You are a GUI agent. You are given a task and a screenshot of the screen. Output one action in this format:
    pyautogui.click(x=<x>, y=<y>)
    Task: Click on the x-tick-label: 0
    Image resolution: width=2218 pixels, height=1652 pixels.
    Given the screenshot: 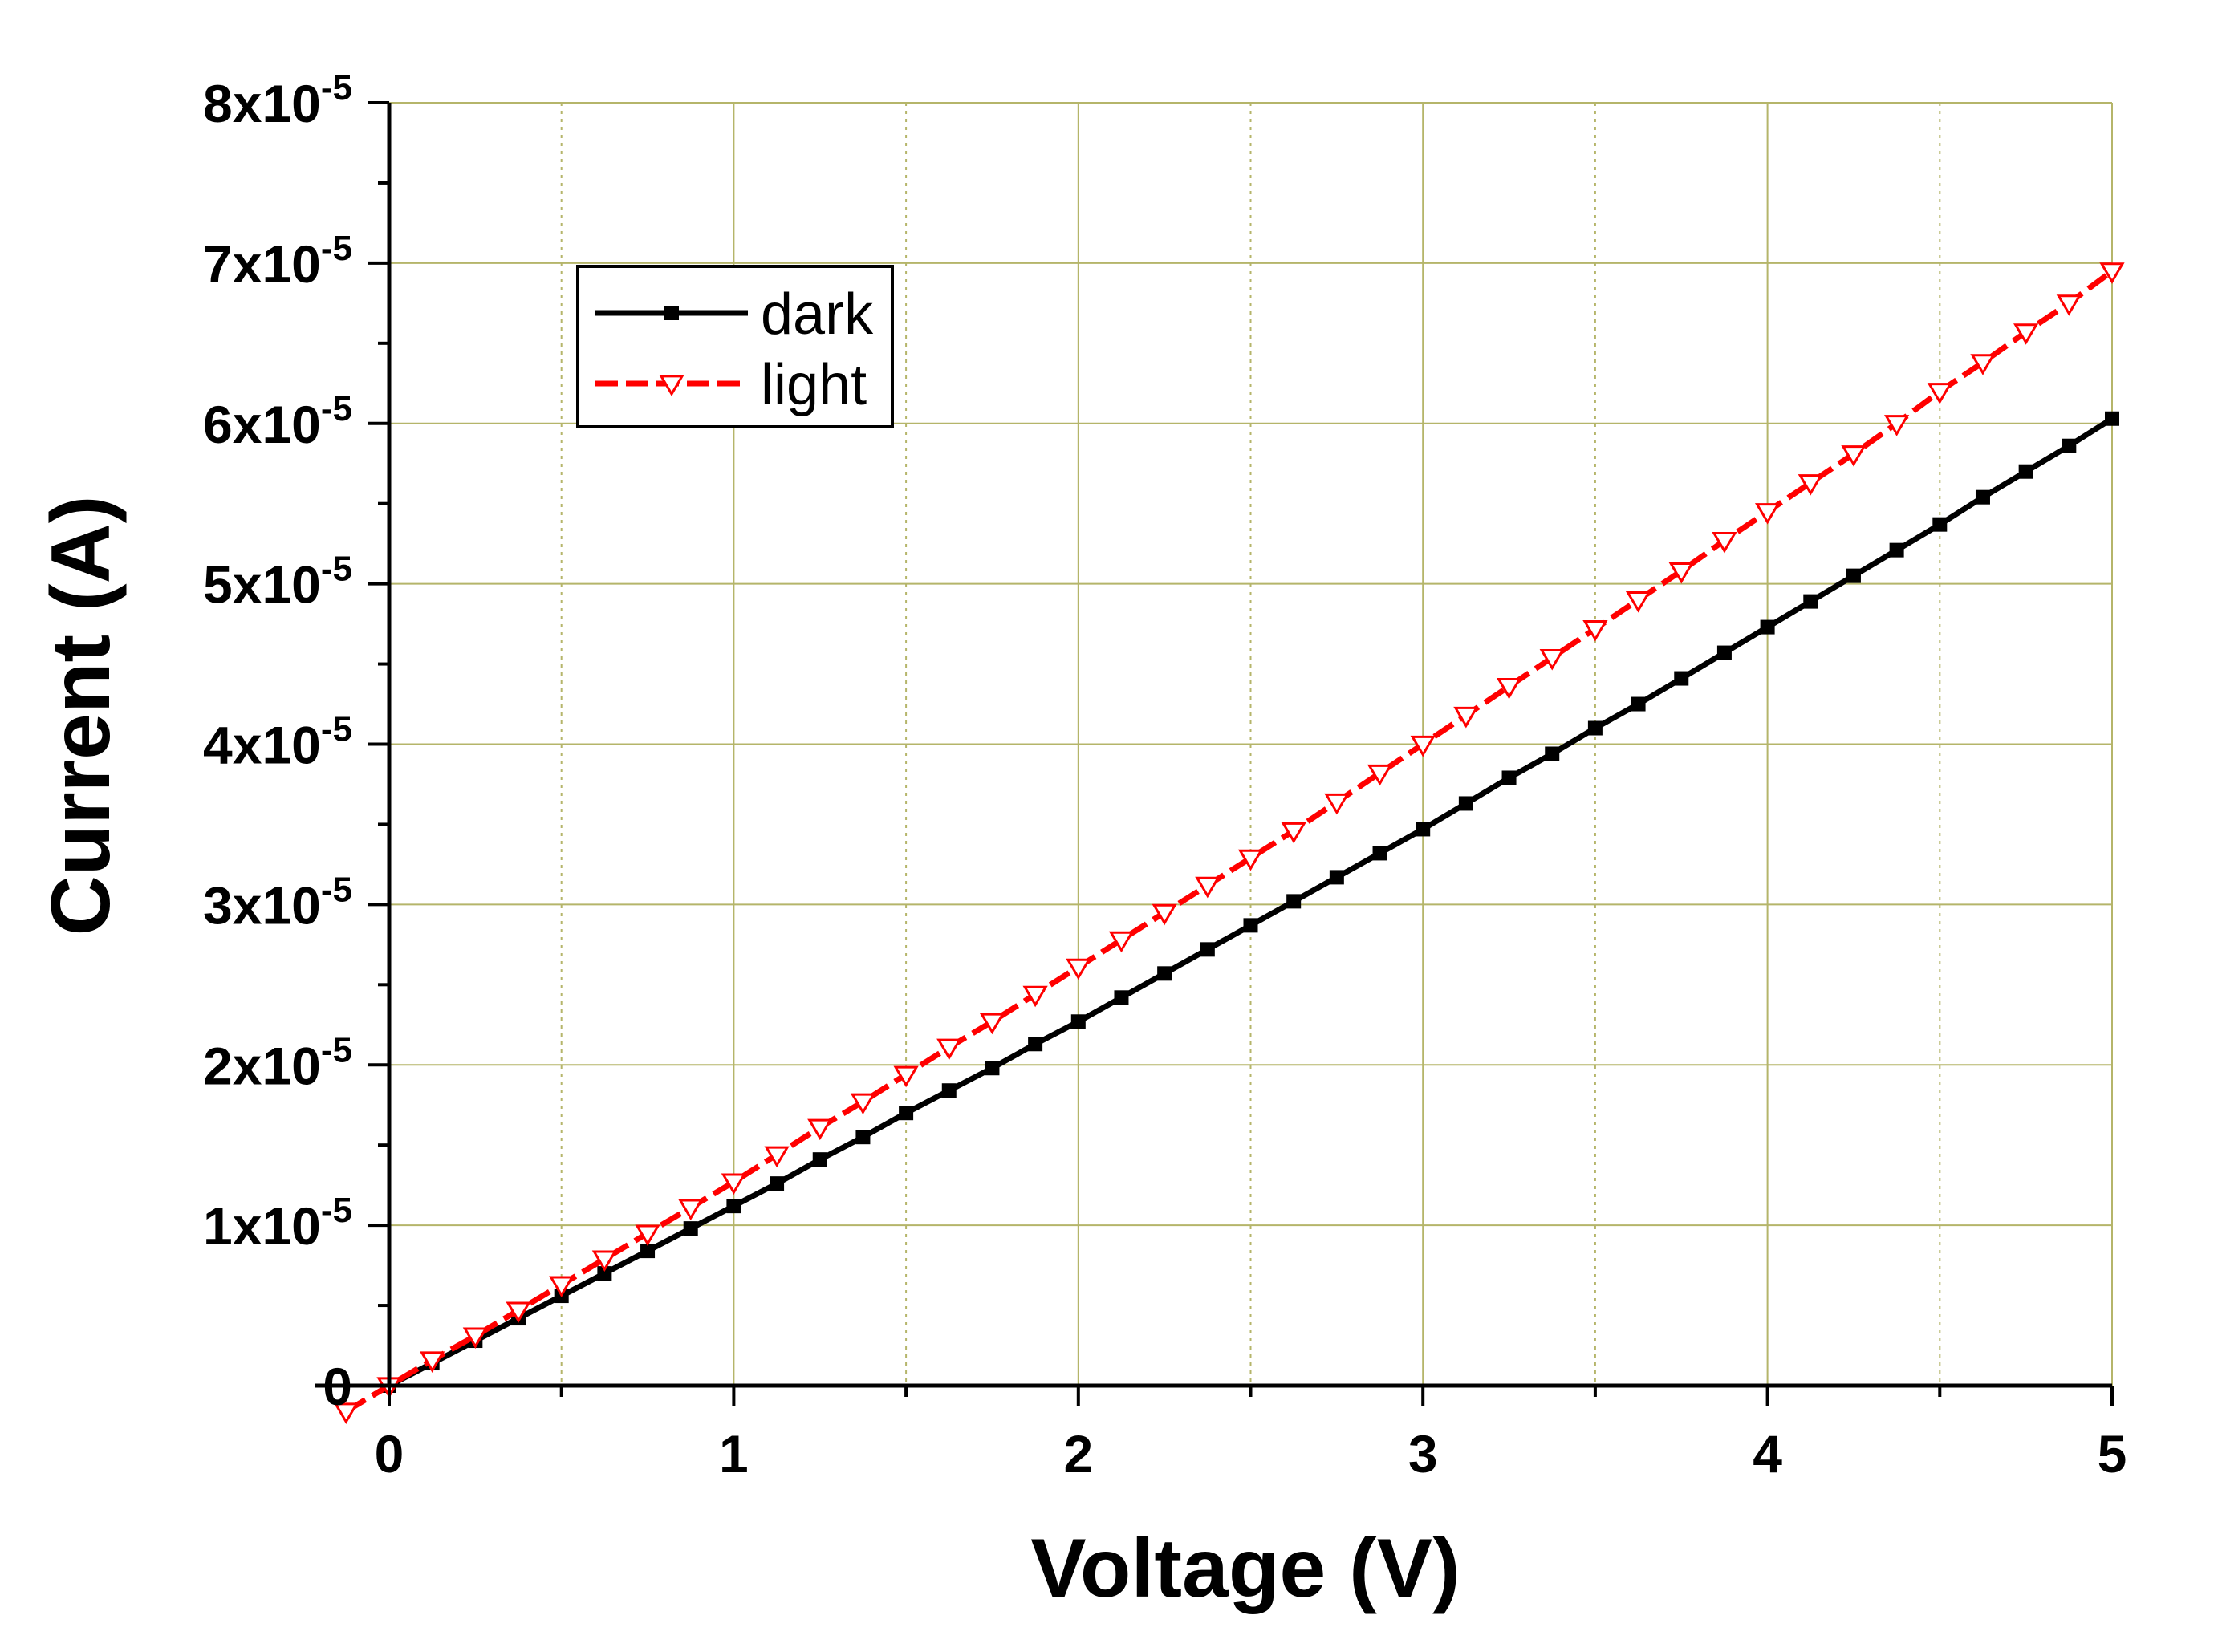 What is the action you would take?
    pyautogui.click(x=389, y=1454)
    